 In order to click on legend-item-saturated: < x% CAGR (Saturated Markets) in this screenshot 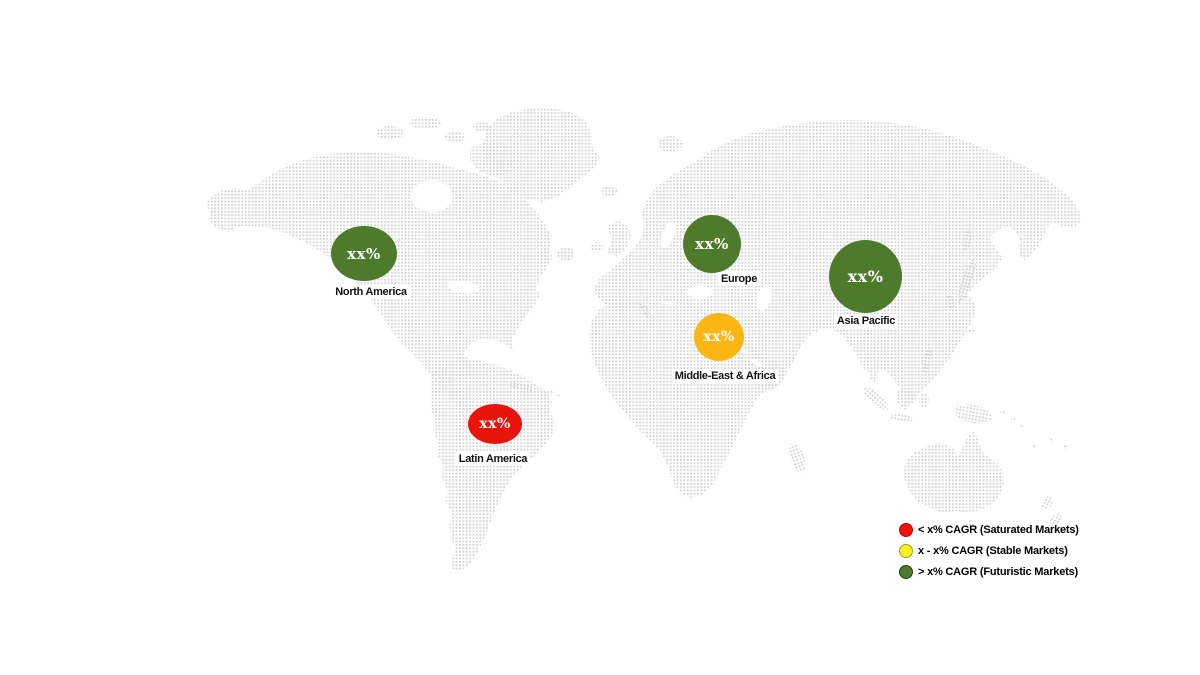, I will do `click(989, 530)`.